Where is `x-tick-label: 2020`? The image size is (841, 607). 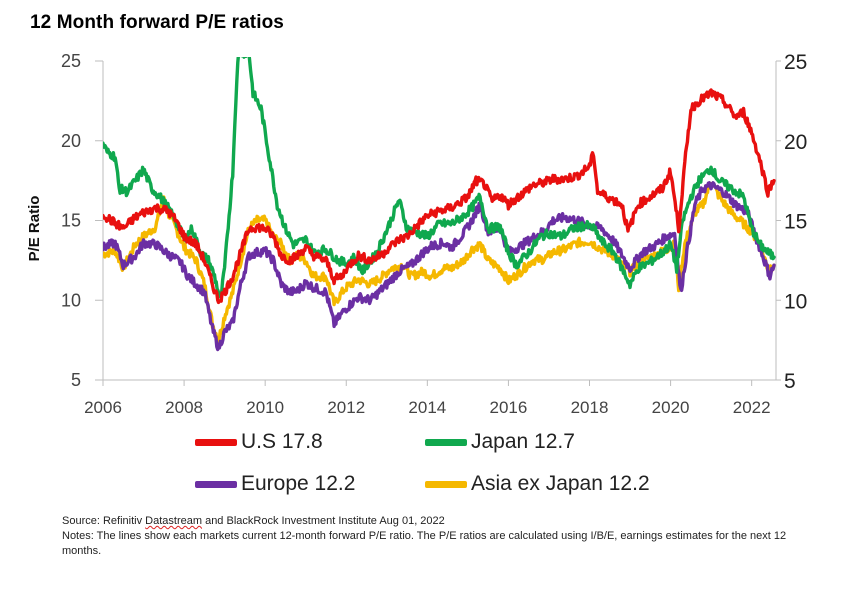
x-tick-label: 2020 is located at coordinates (671, 407).